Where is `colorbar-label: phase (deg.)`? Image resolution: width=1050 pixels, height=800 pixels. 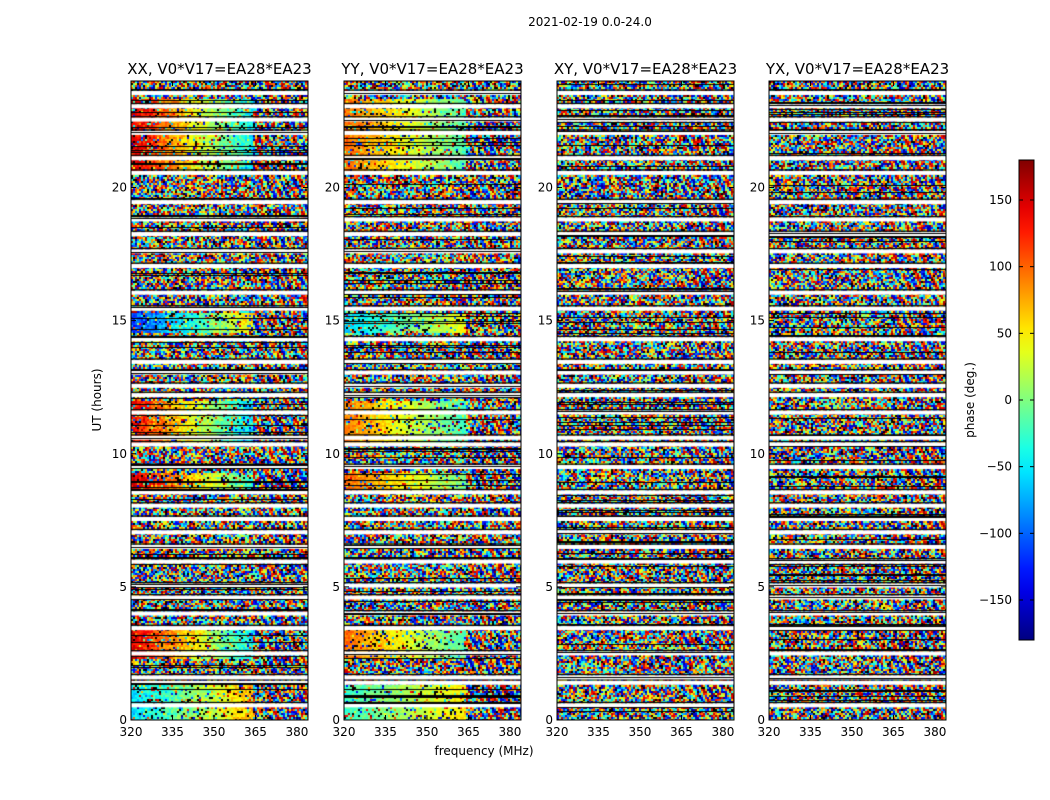 colorbar-label: phase (deg.) is located at coordinates (970, 400).